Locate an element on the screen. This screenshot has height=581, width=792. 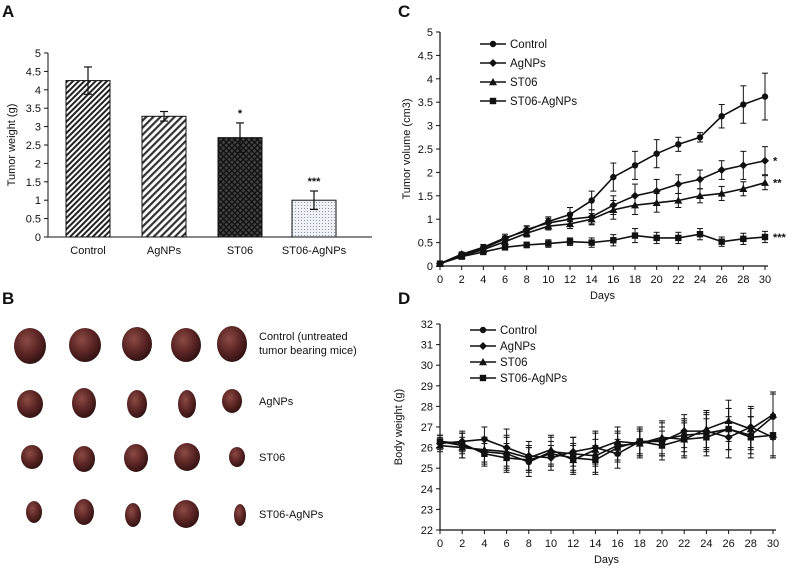
significance-label: ** is located at coordinates (777, 184).